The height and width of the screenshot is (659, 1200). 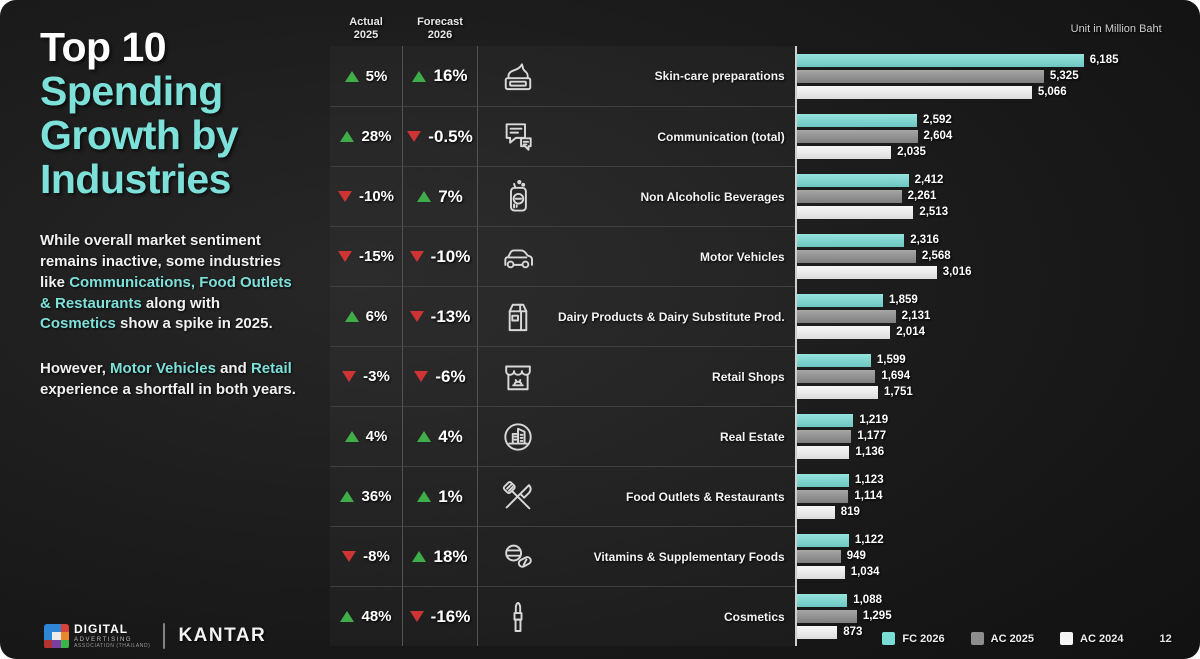 I want to click on forecast-2026-cell: -0.5%, so click(x=440, y=136).